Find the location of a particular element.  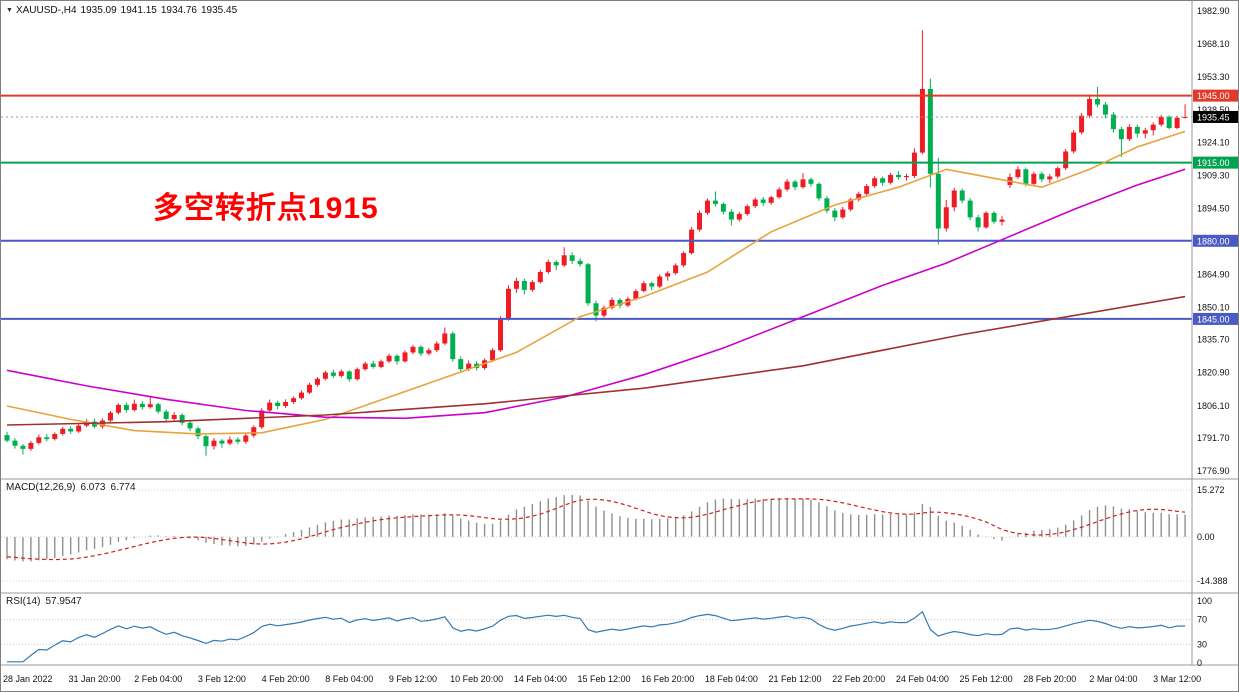

collapse-chart-icon: ▼ is located at coordinates (9, 10).